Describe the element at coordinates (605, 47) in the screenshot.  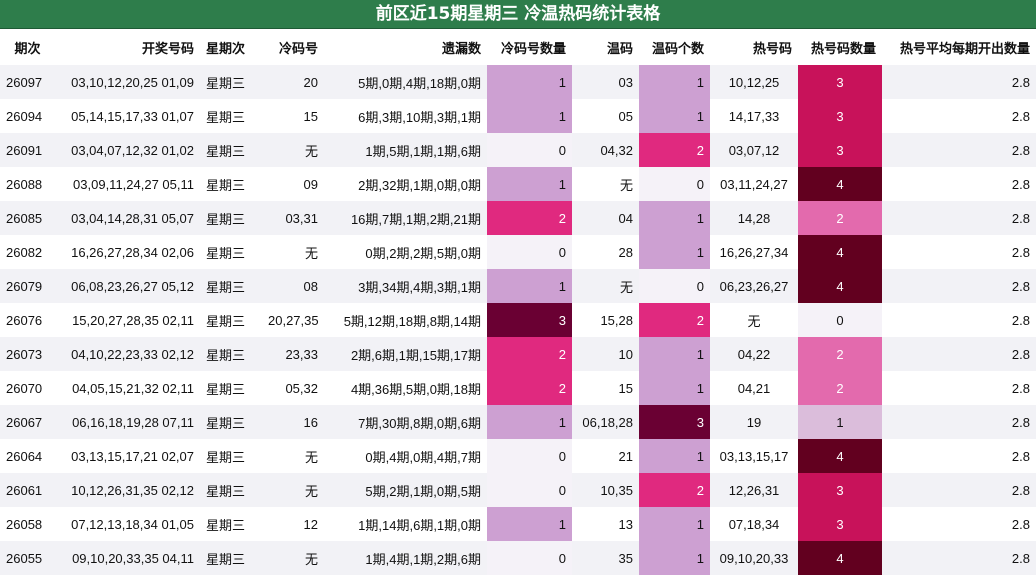
I see `col-header-warm: 温码` at that location.